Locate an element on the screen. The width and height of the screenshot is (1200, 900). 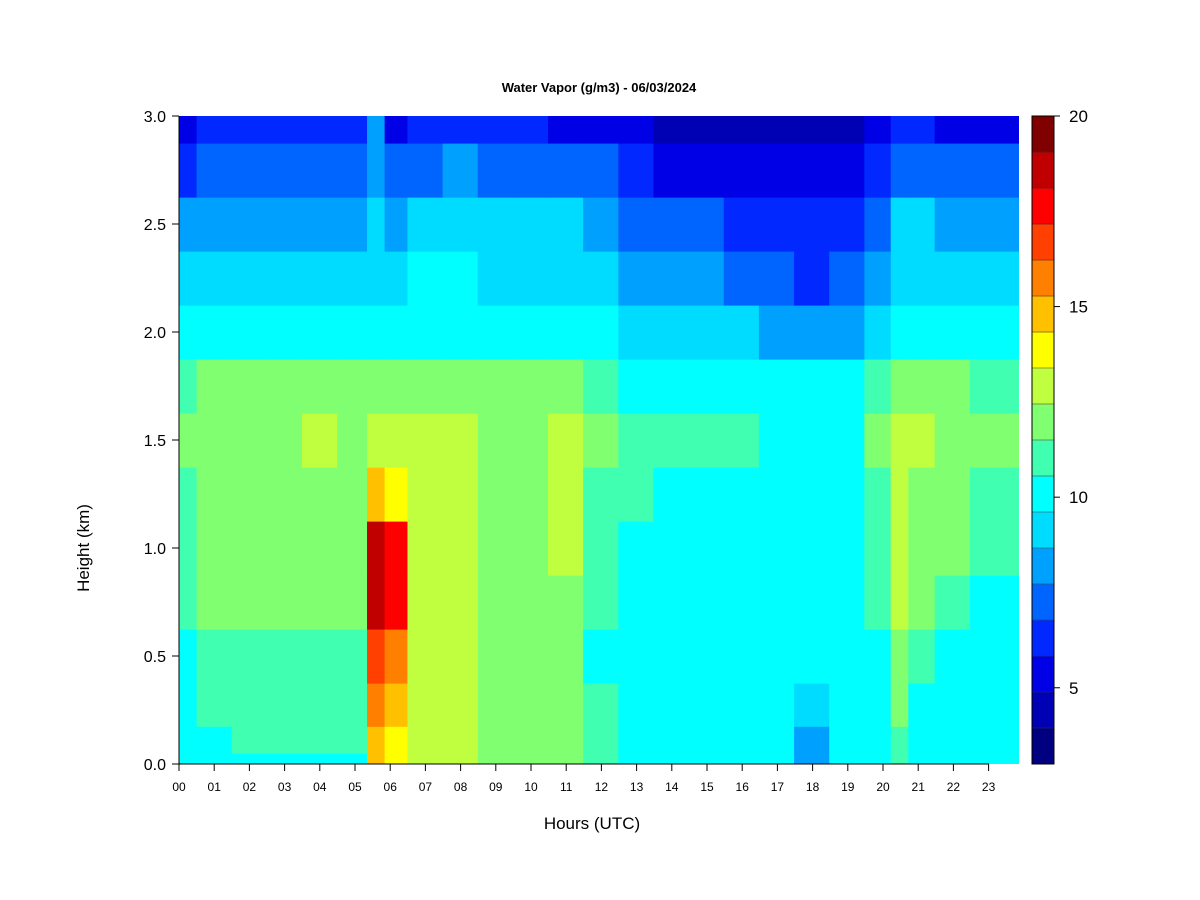
y-axis: 0.0 0.5 1.0 1.5 2.0 2.5 3.0 is located at coordinates (162, 441).